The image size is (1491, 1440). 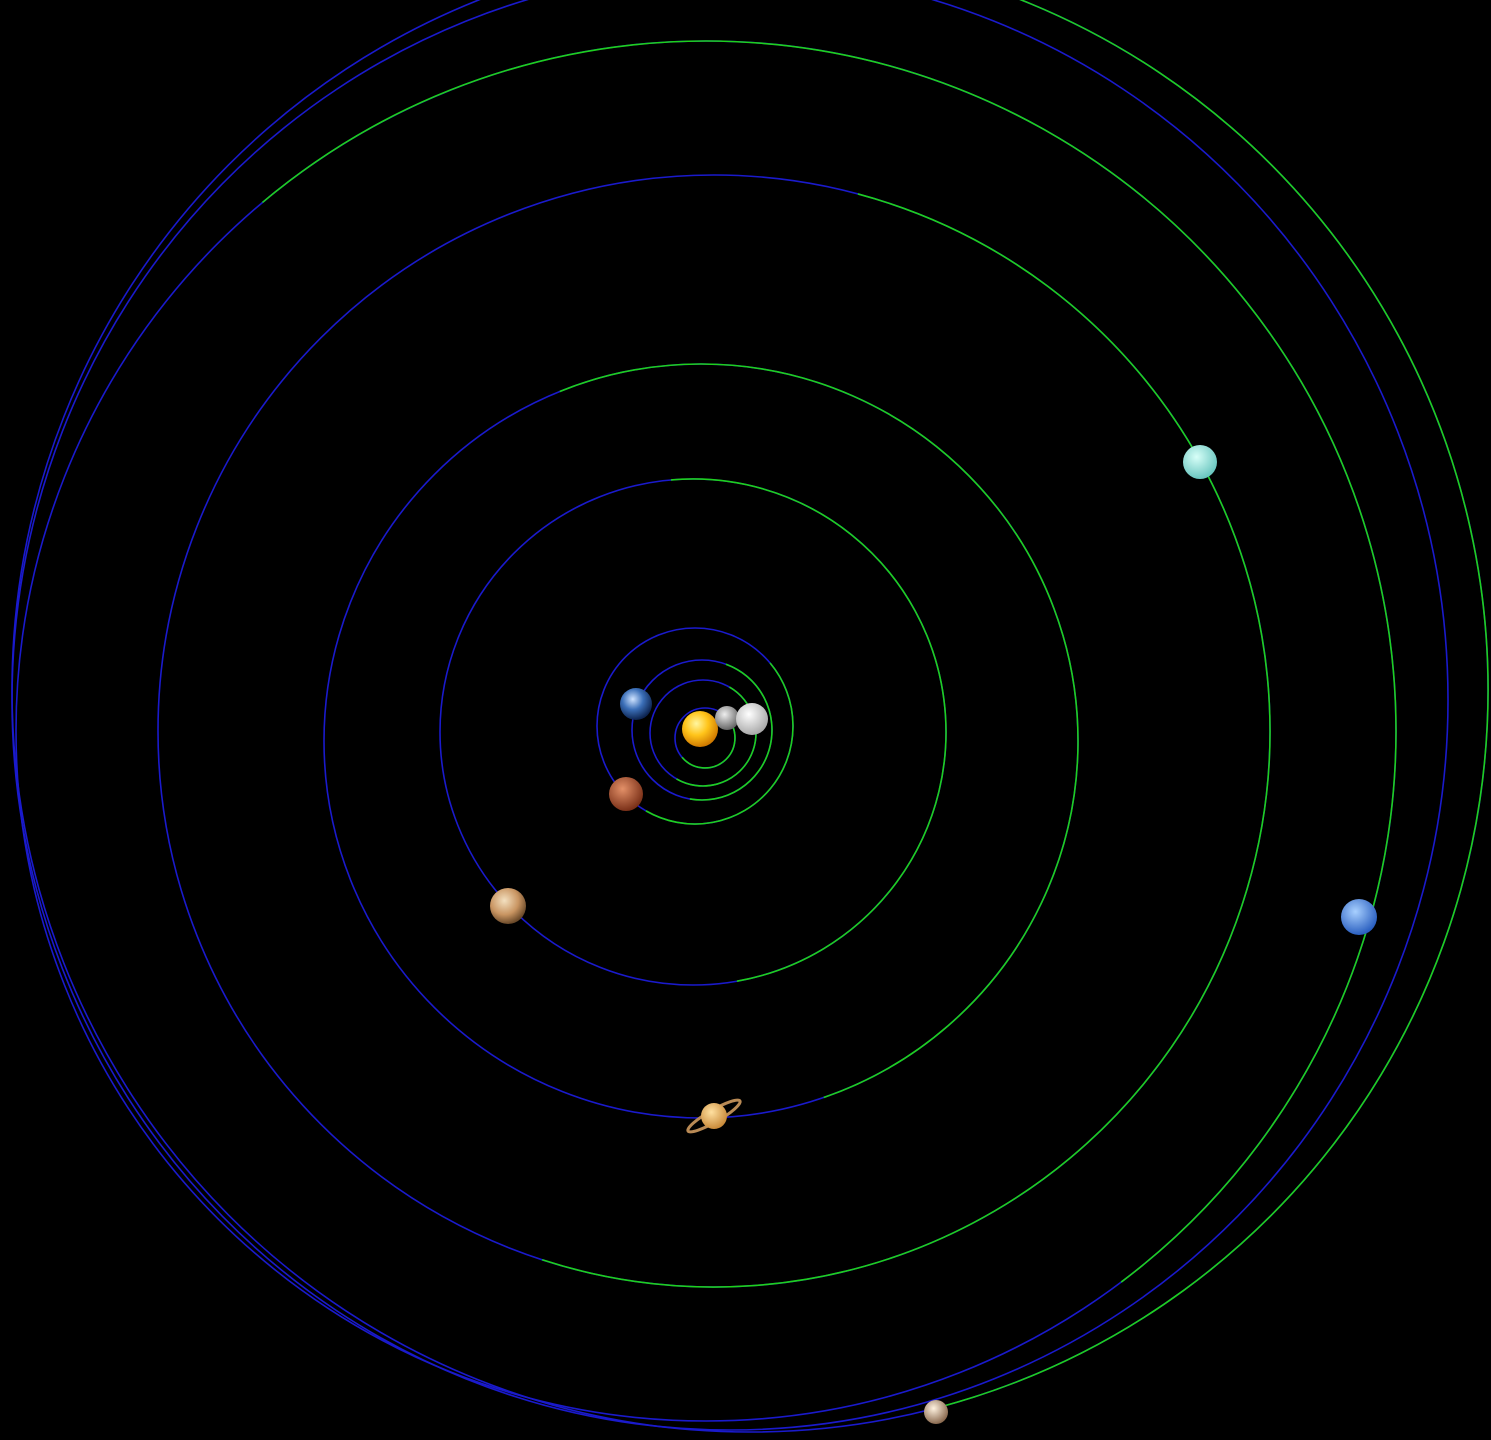 What do you see at coordinates (727, 718) in the screenshot?
I see `mercury` at bounding box center [727, 718].